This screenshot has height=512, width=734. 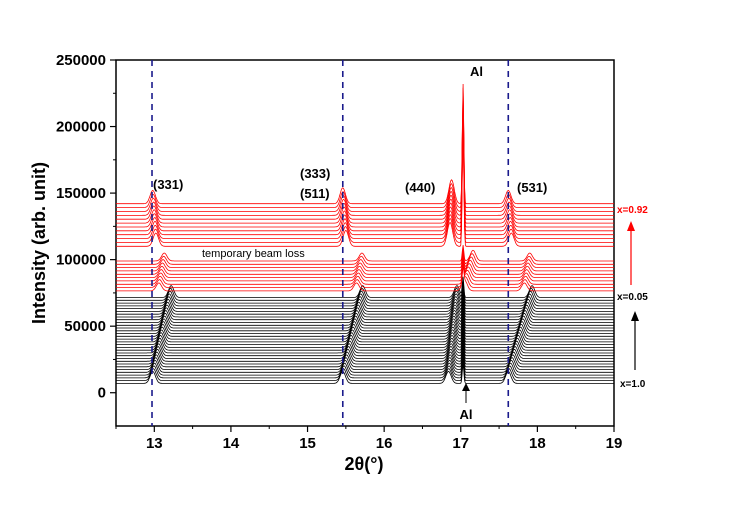 What do you see at coordinates (632, 297) in the screenshot?
I see `x005-label: x=0.05` at bounding box center [632, 297].